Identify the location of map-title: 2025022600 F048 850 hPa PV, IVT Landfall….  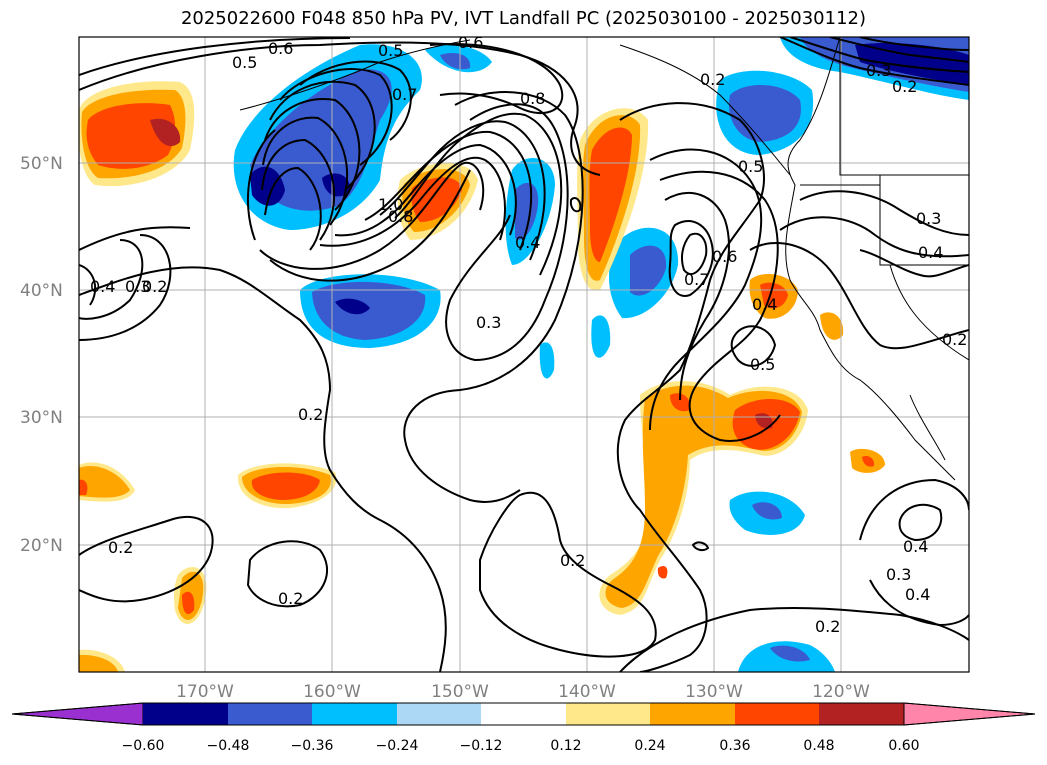
(523, 18).